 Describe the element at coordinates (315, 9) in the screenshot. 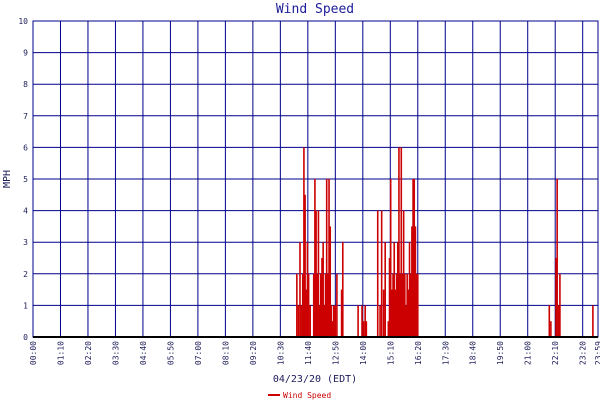

I see `chart-title: Wind Speed` at that location.